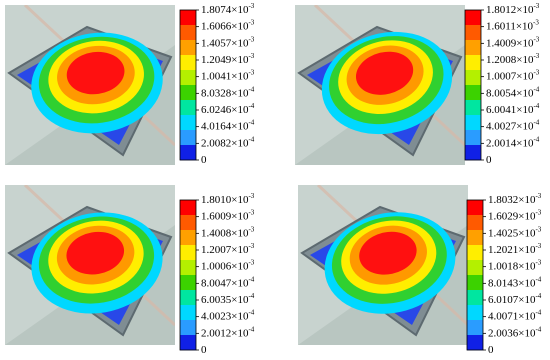  I want to click on label-mantissa: 8.0143×10, so click(512, 283).